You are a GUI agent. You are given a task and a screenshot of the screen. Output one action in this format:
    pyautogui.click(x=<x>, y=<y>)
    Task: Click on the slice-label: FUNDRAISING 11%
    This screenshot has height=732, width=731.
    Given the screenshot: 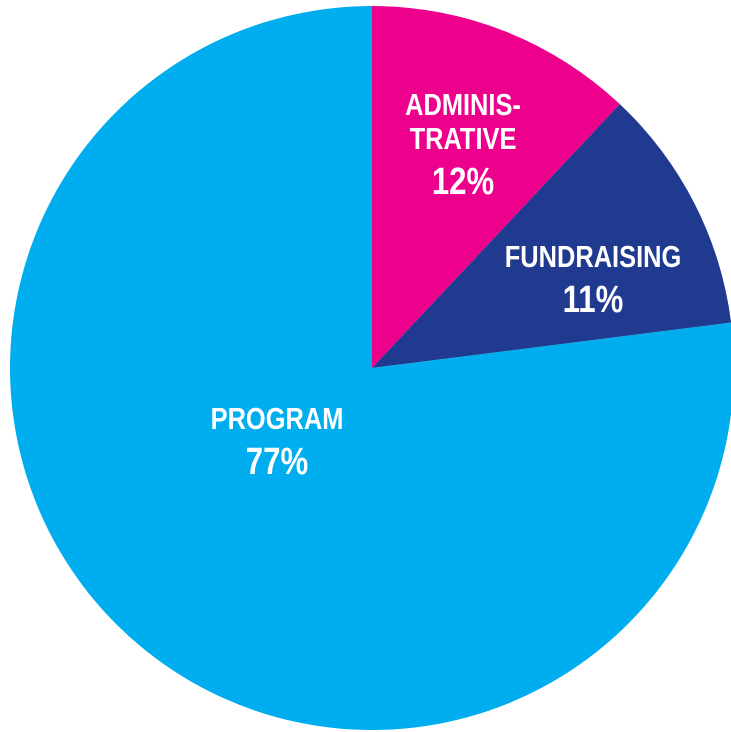 What is the action you would take?
    pyautogui.click(x=593, y=280)
    